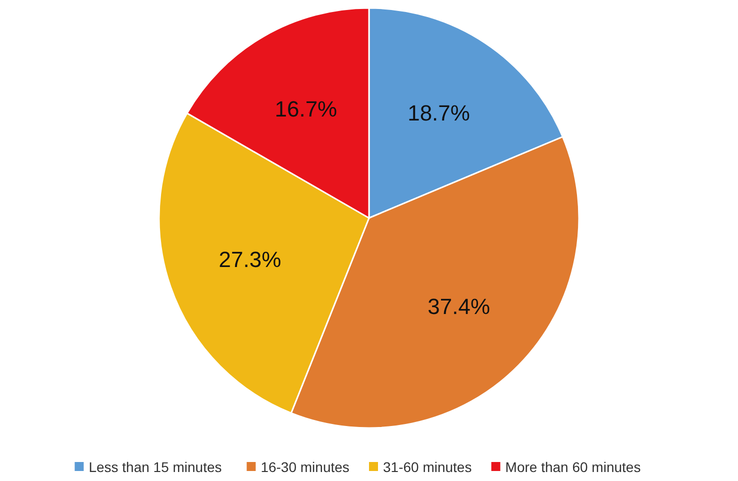  Describe the element at coordinates (306, 109) in the screenshot. I see `data-label: 16.7%` at that location.